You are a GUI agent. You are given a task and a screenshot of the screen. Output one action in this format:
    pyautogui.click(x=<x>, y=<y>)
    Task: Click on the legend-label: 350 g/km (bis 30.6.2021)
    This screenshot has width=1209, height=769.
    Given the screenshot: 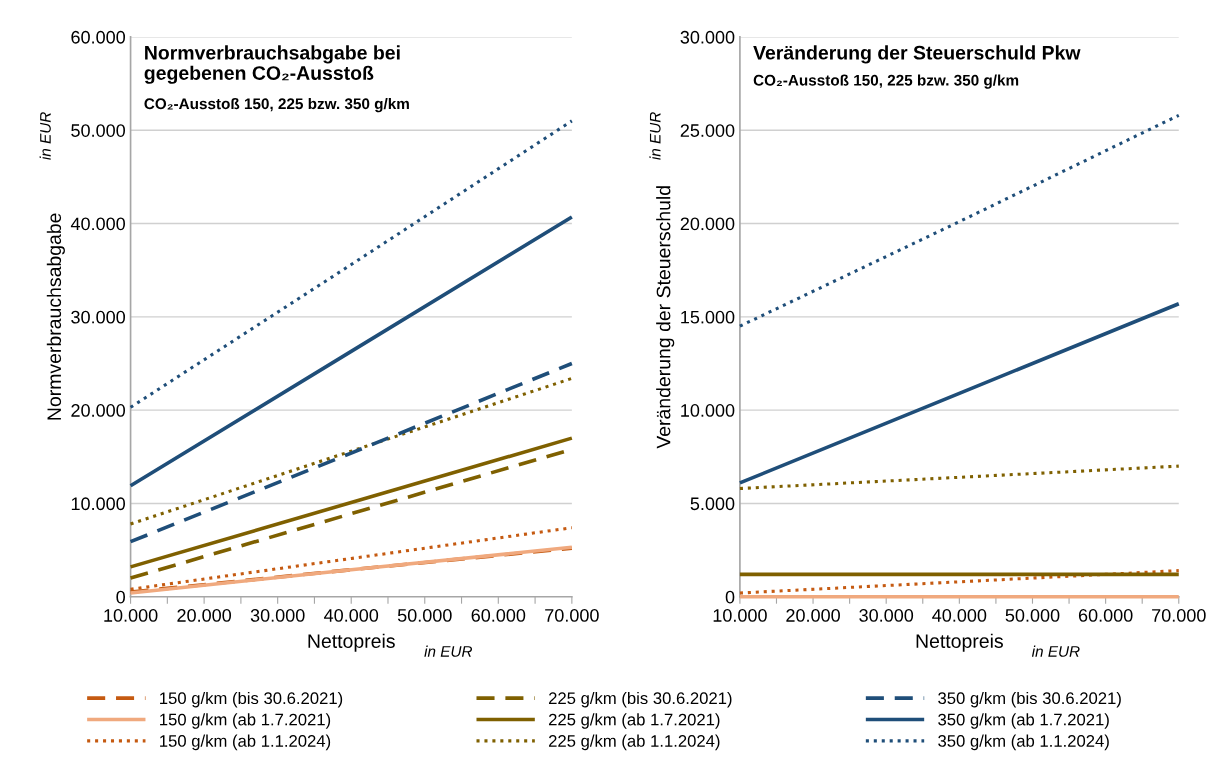 What is the action you would take?
    pyautogui.click(x=1029, y=699)
    